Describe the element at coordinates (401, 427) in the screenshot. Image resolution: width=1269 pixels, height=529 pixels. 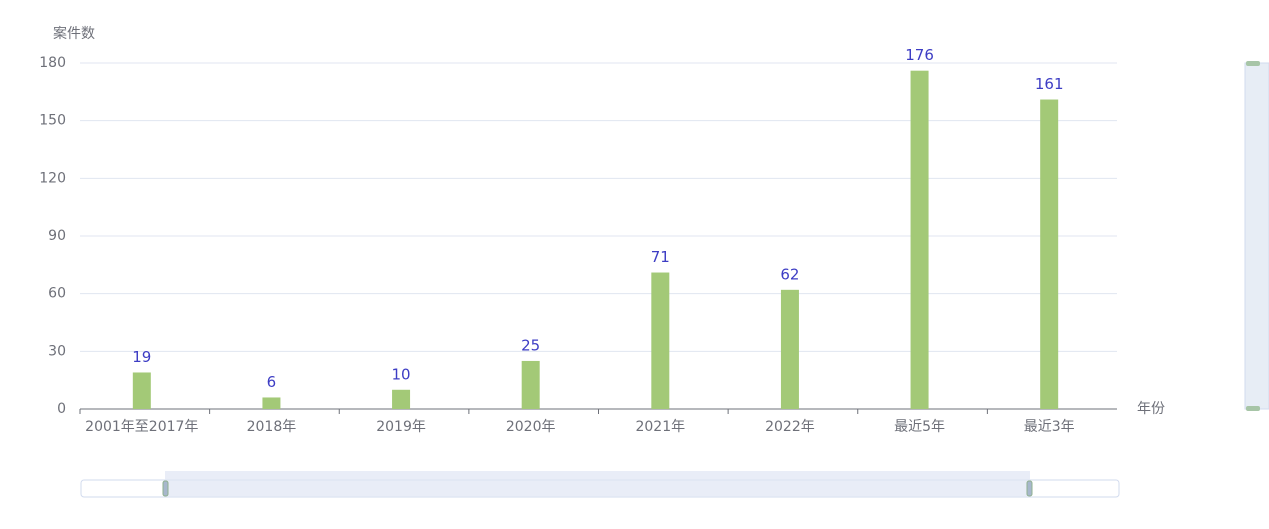
I see `x-tick-label: 2019年` at that location.